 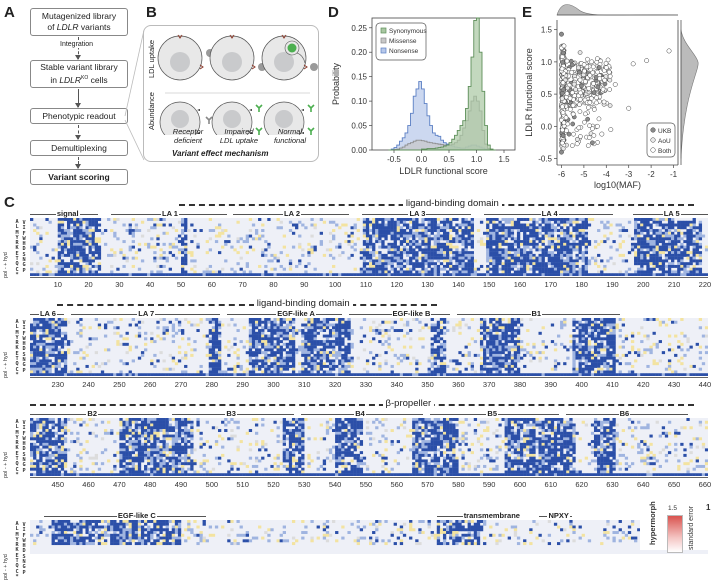 I want to click on flow-step-demultiplexing: Demultiplexing, so click(x=79, y=148).